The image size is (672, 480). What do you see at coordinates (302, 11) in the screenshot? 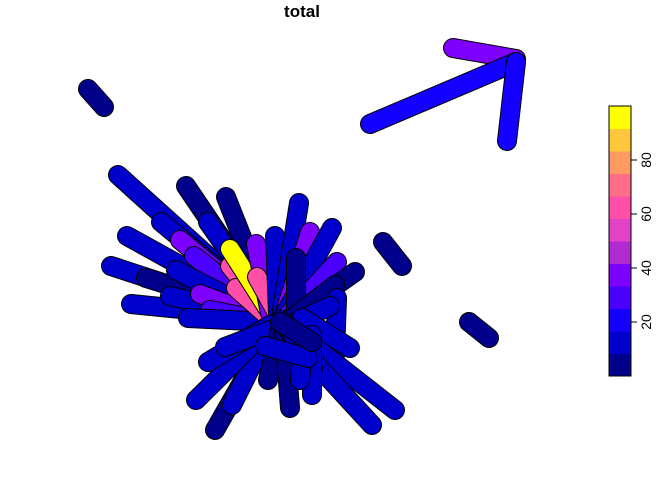
I see `map-title: total` at bounding box center [302, 11].